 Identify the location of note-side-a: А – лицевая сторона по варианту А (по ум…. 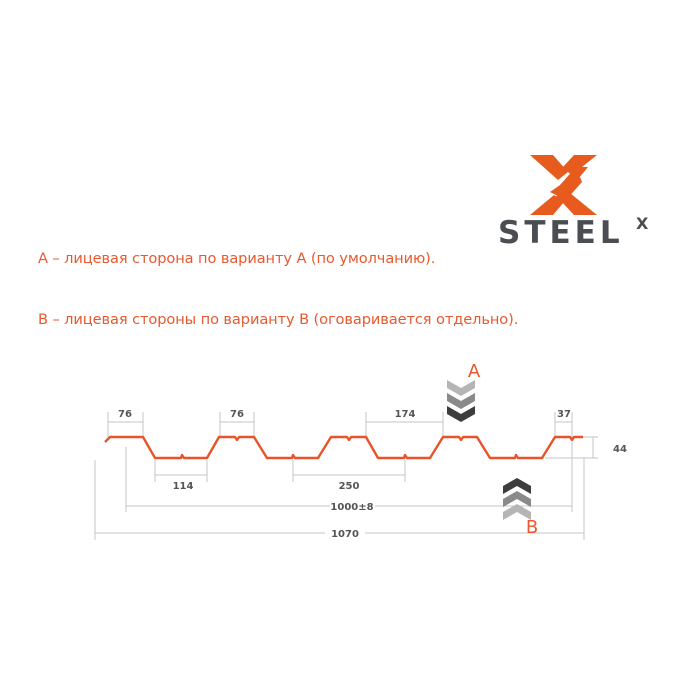
(237, 258).